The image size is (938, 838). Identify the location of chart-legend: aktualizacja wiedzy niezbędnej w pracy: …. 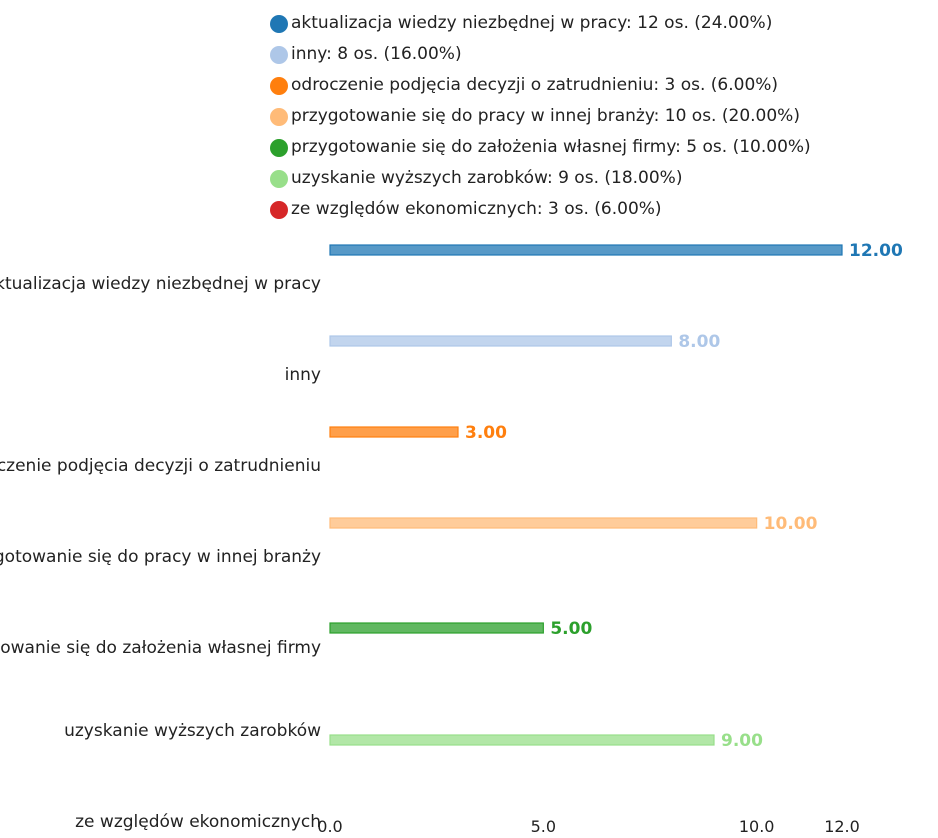
(540, 116).